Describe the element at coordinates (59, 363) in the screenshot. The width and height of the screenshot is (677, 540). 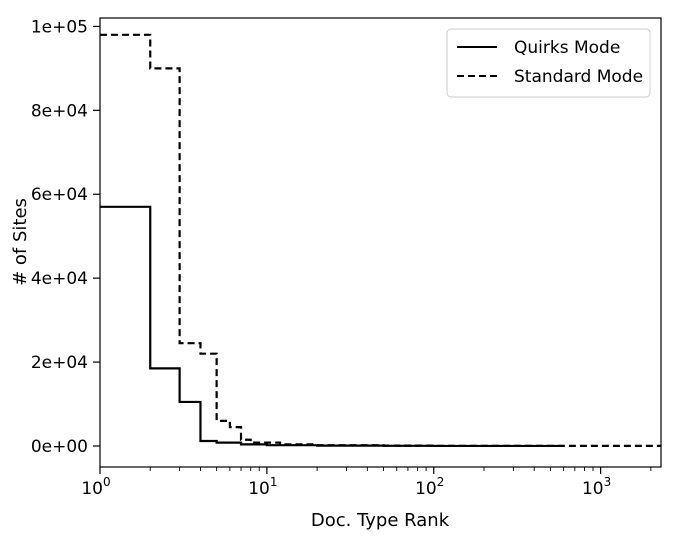
I see `y-tick-label: 2e+04` at that location.